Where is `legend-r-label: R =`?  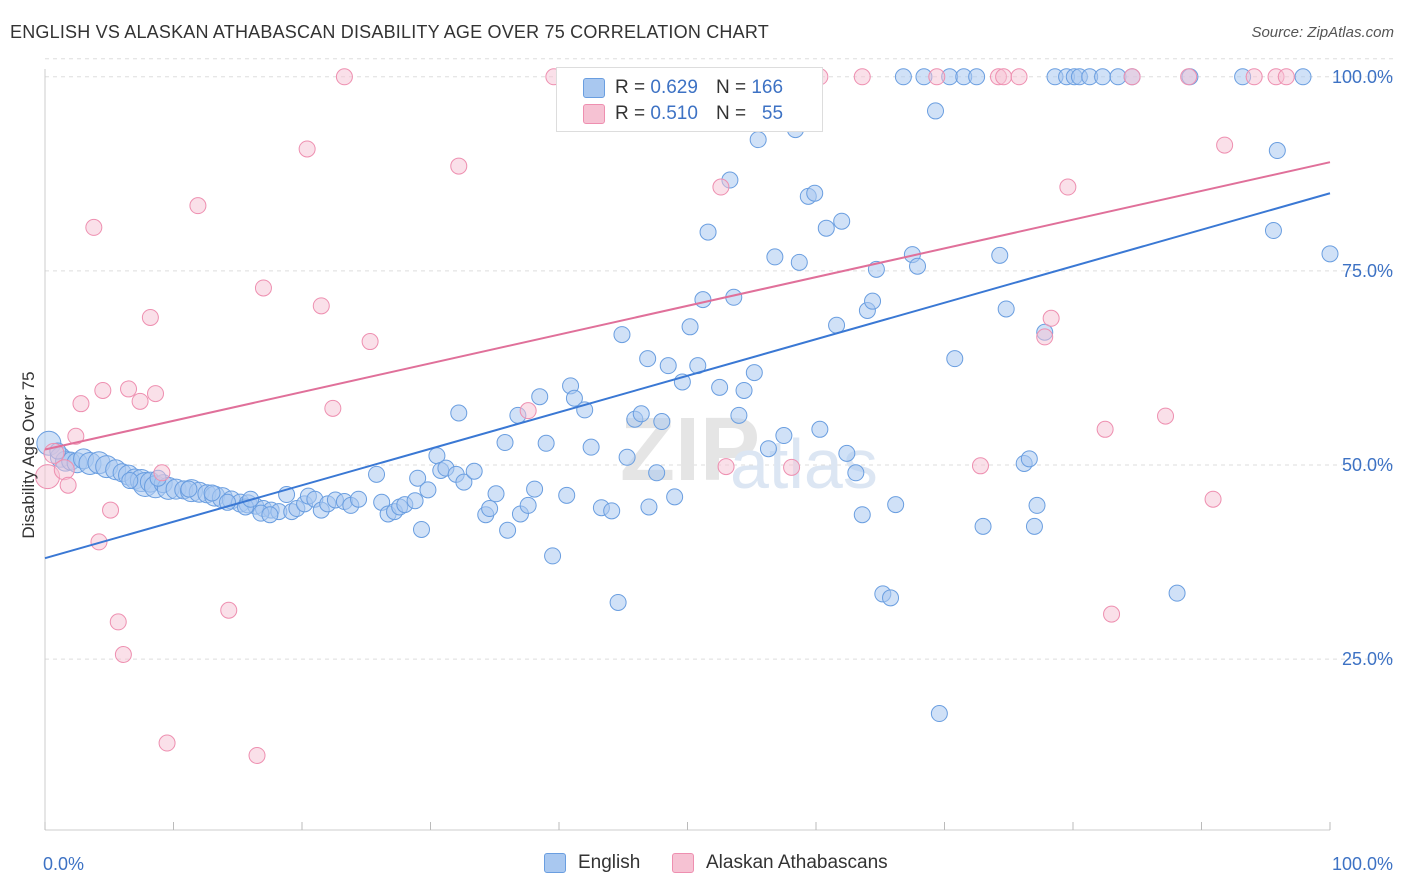
legend-r-label: R = is located at coordinates (630, 113).